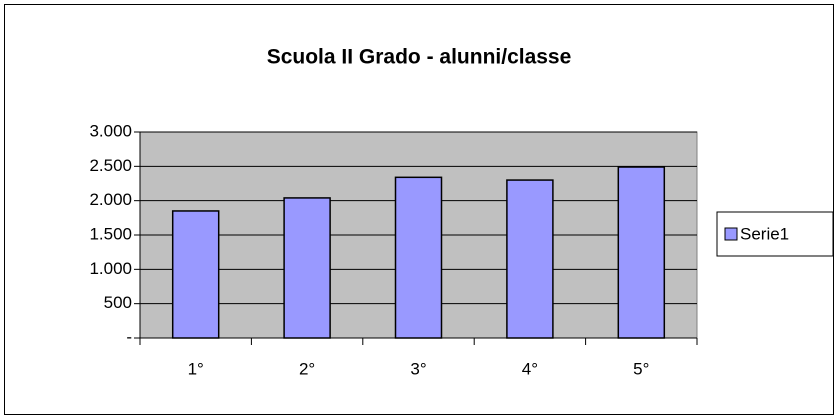 This screenshot has height=420, width=839. What do you see at coordinates (110, 199) in the screenshot?
I see `y-tick-label: 2.000` at bounding box center [110, 199].